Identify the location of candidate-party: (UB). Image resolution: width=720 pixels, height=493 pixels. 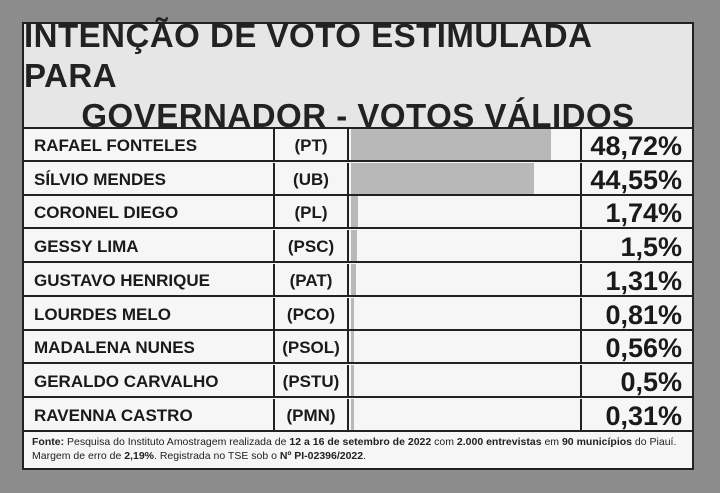
(311, 178).